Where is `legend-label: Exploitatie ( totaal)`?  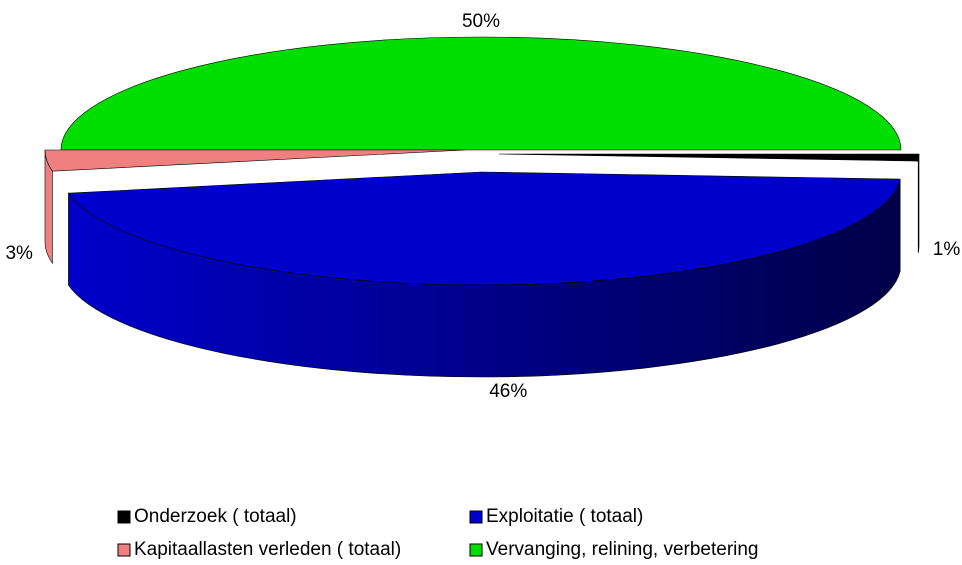 legend-label: Exploitatie ( totaal) is located at coordinates (564, 516).